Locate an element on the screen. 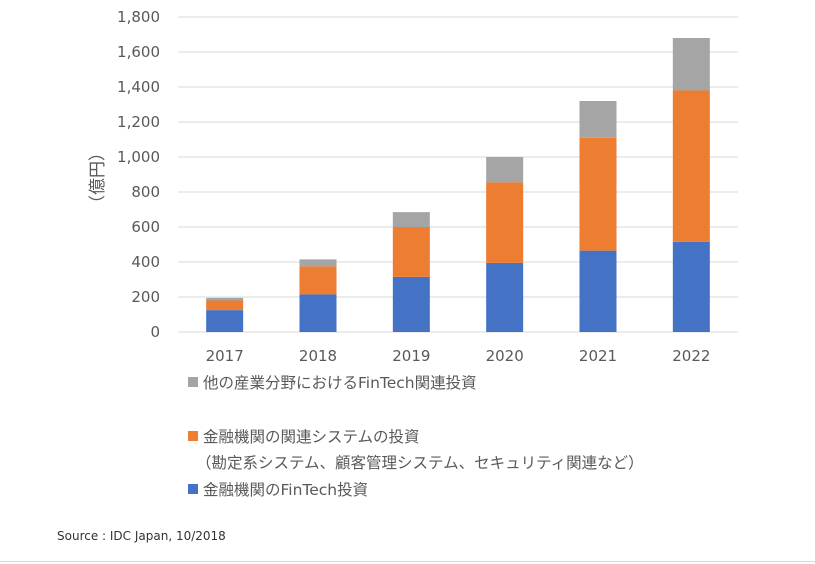  y-tick-label: 600 is located at coordinates (145, 227).